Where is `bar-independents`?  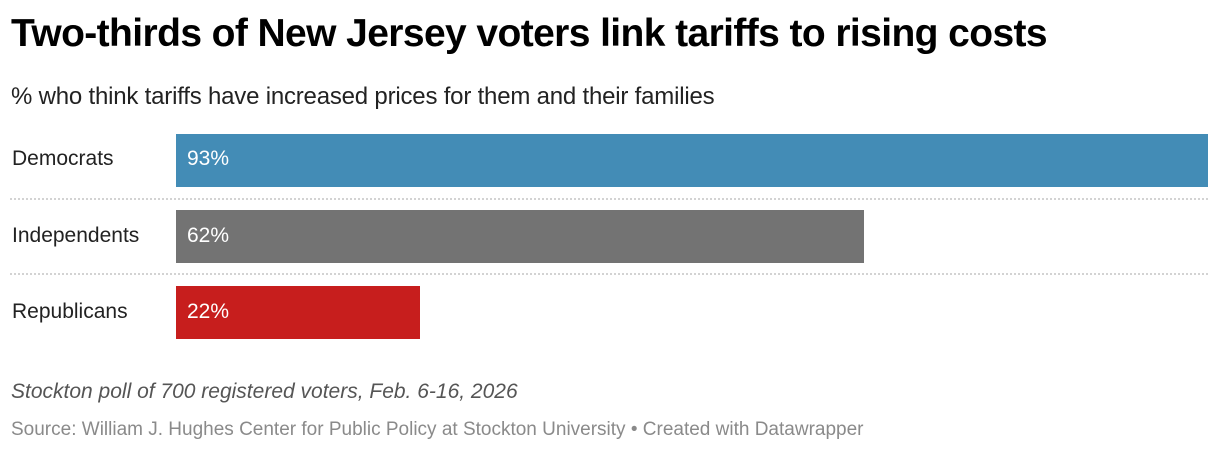
bar-independents is located at coordinates (520, 236).